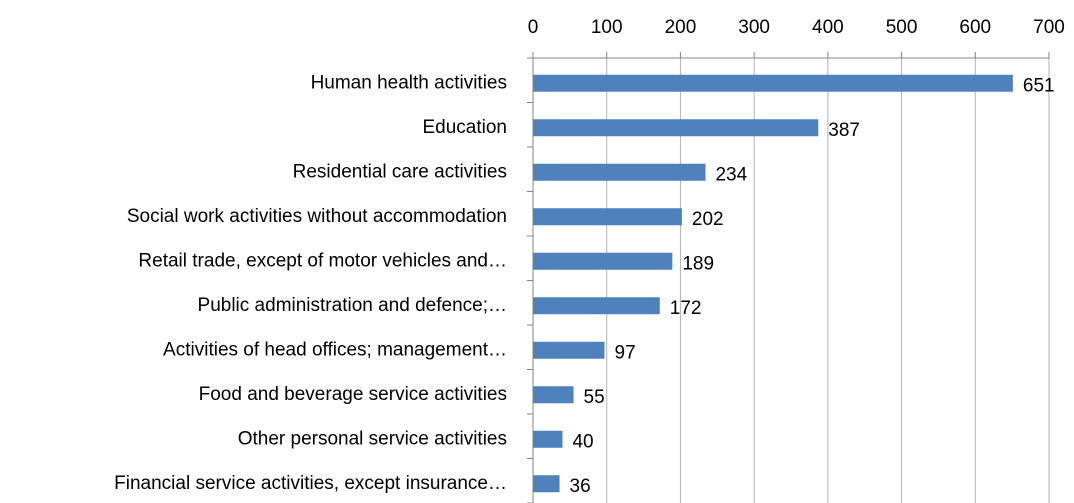 The image size is (1074, 503). Describe the element at coordinates (828, 27) in the screenshot. I see `x-tick-label: 400` at that location.